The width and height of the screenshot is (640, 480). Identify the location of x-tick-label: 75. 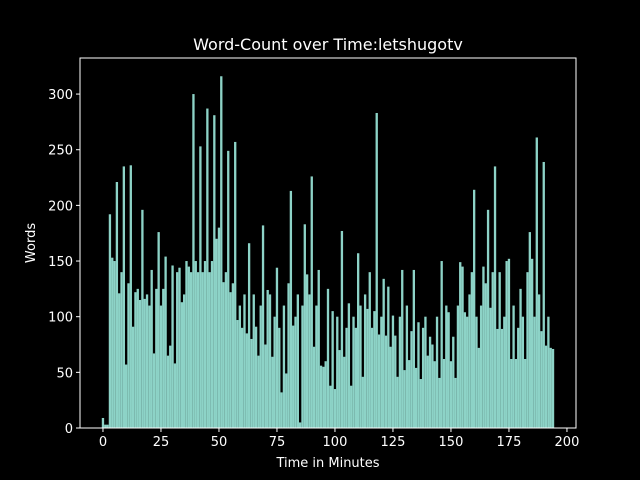
(277, 442).